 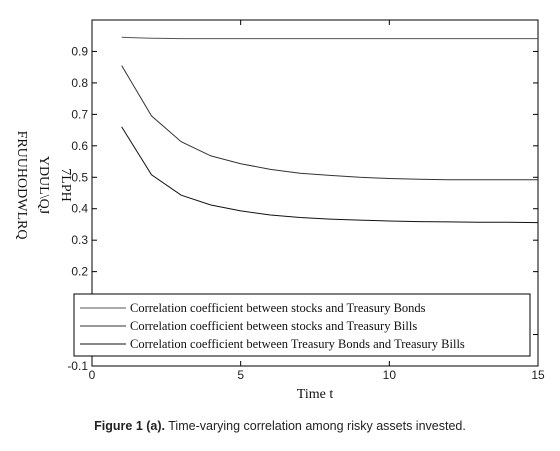 What do you see at coordinates (79, 51) in the screenshot?
I see `y-tick-label: 0.9` at bounding box center [79, 51].